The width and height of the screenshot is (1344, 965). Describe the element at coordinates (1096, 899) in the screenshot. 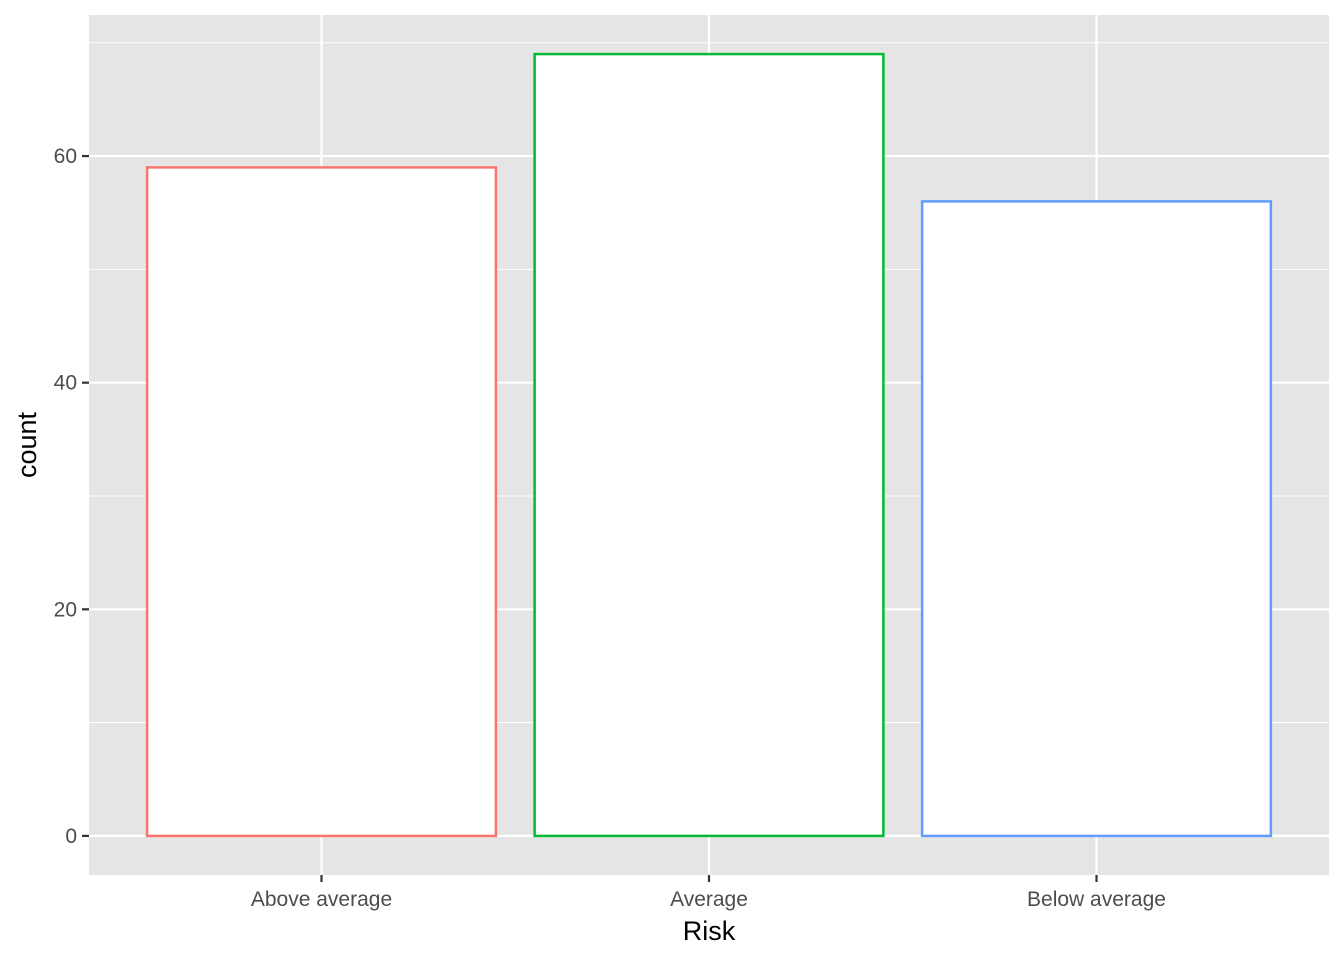

I see `x-tick-label: Below average` at that location.